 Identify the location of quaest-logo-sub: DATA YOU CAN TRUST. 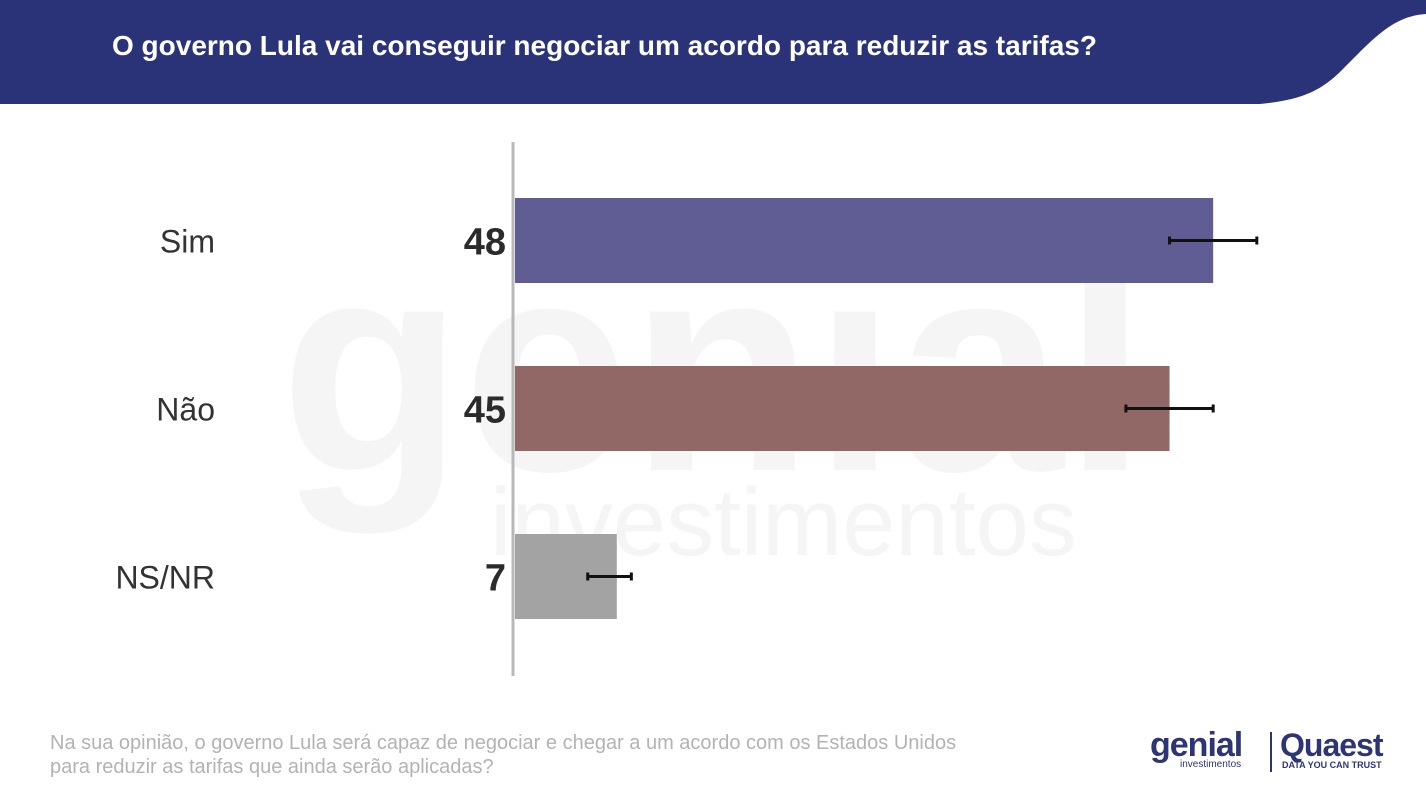
(1332, 765).